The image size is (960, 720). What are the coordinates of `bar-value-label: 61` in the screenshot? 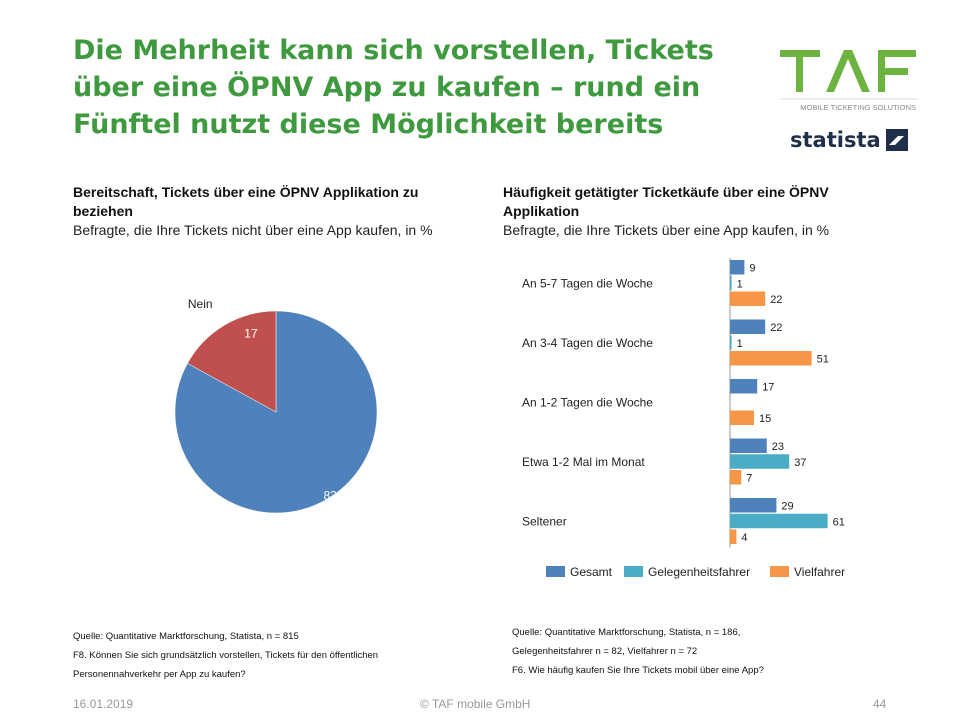 It's located at (839, 522).